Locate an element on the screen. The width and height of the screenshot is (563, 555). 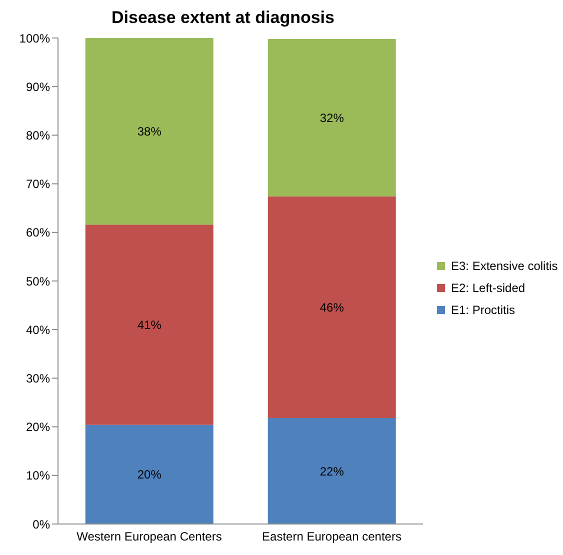
legend-label: E3: Extensive colitis is located at coordinates (504, 266).